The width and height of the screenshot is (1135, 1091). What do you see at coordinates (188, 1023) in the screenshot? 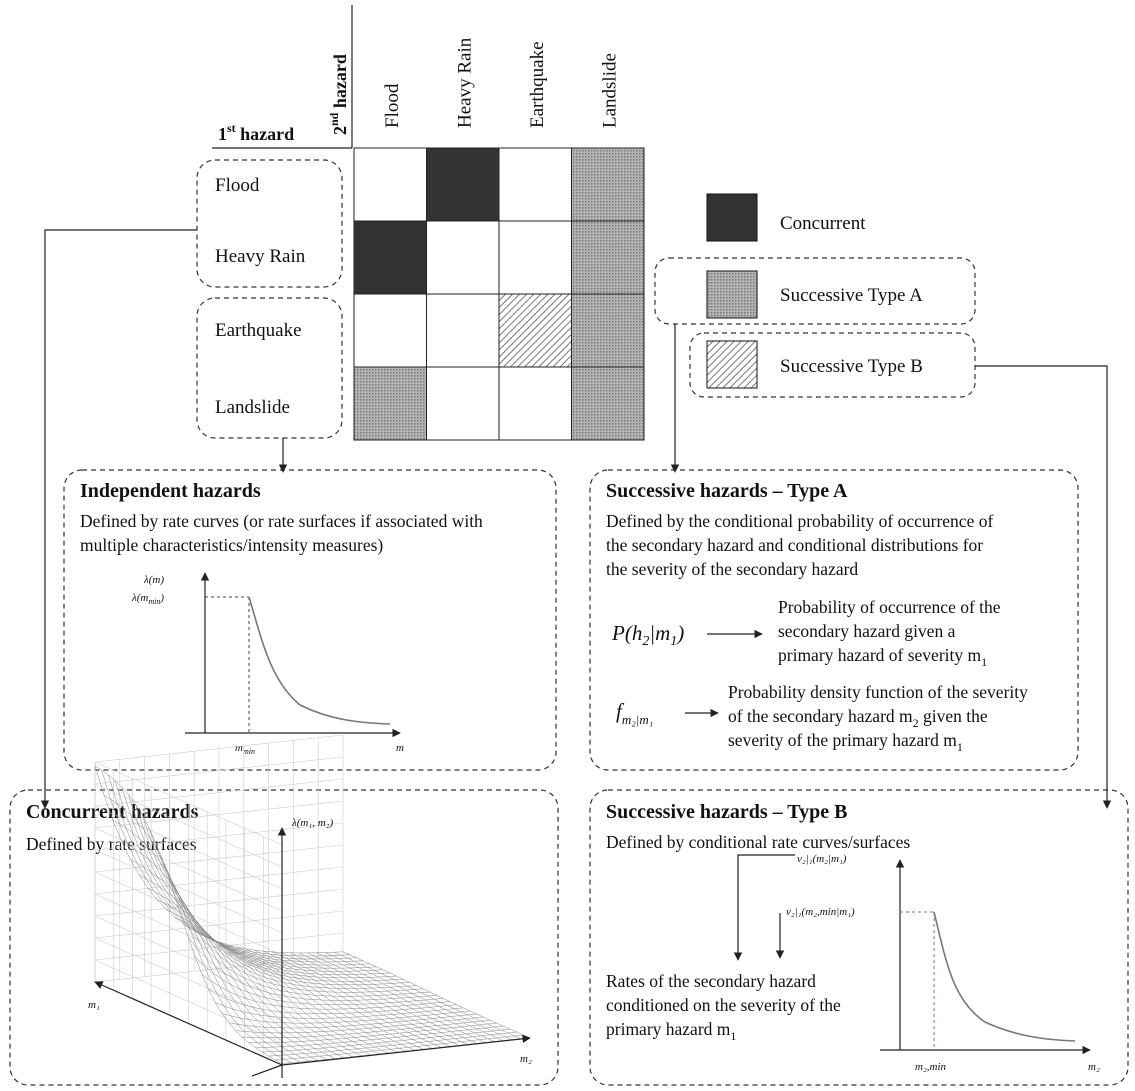
I see `concurrent-x-axis` at bounding box center [188, 1023].